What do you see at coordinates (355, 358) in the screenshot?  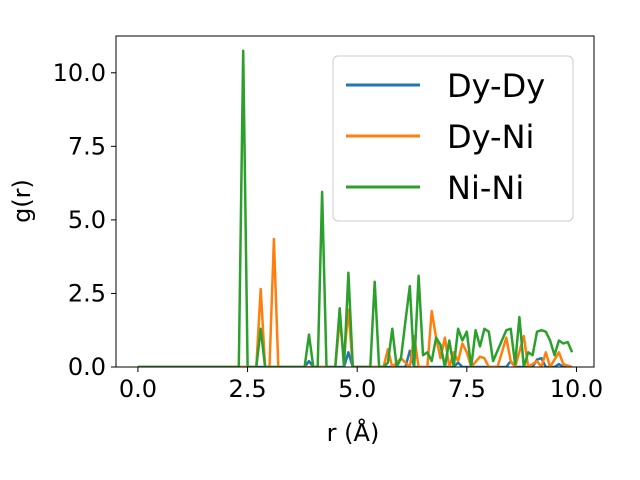 I see `series-line-dy-dy` at bounding box center [355, 358].